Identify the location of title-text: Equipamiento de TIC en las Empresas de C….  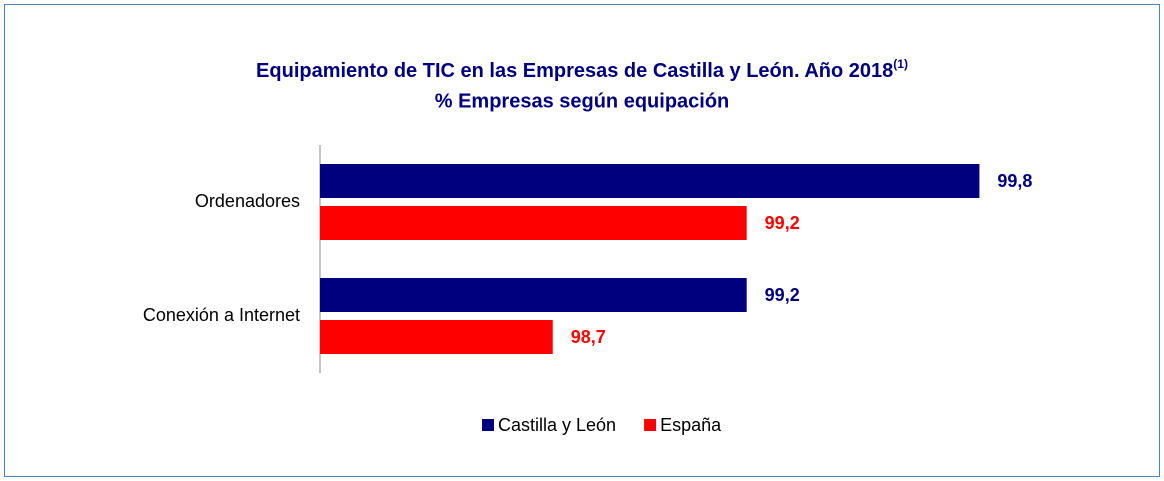
(574, 71).